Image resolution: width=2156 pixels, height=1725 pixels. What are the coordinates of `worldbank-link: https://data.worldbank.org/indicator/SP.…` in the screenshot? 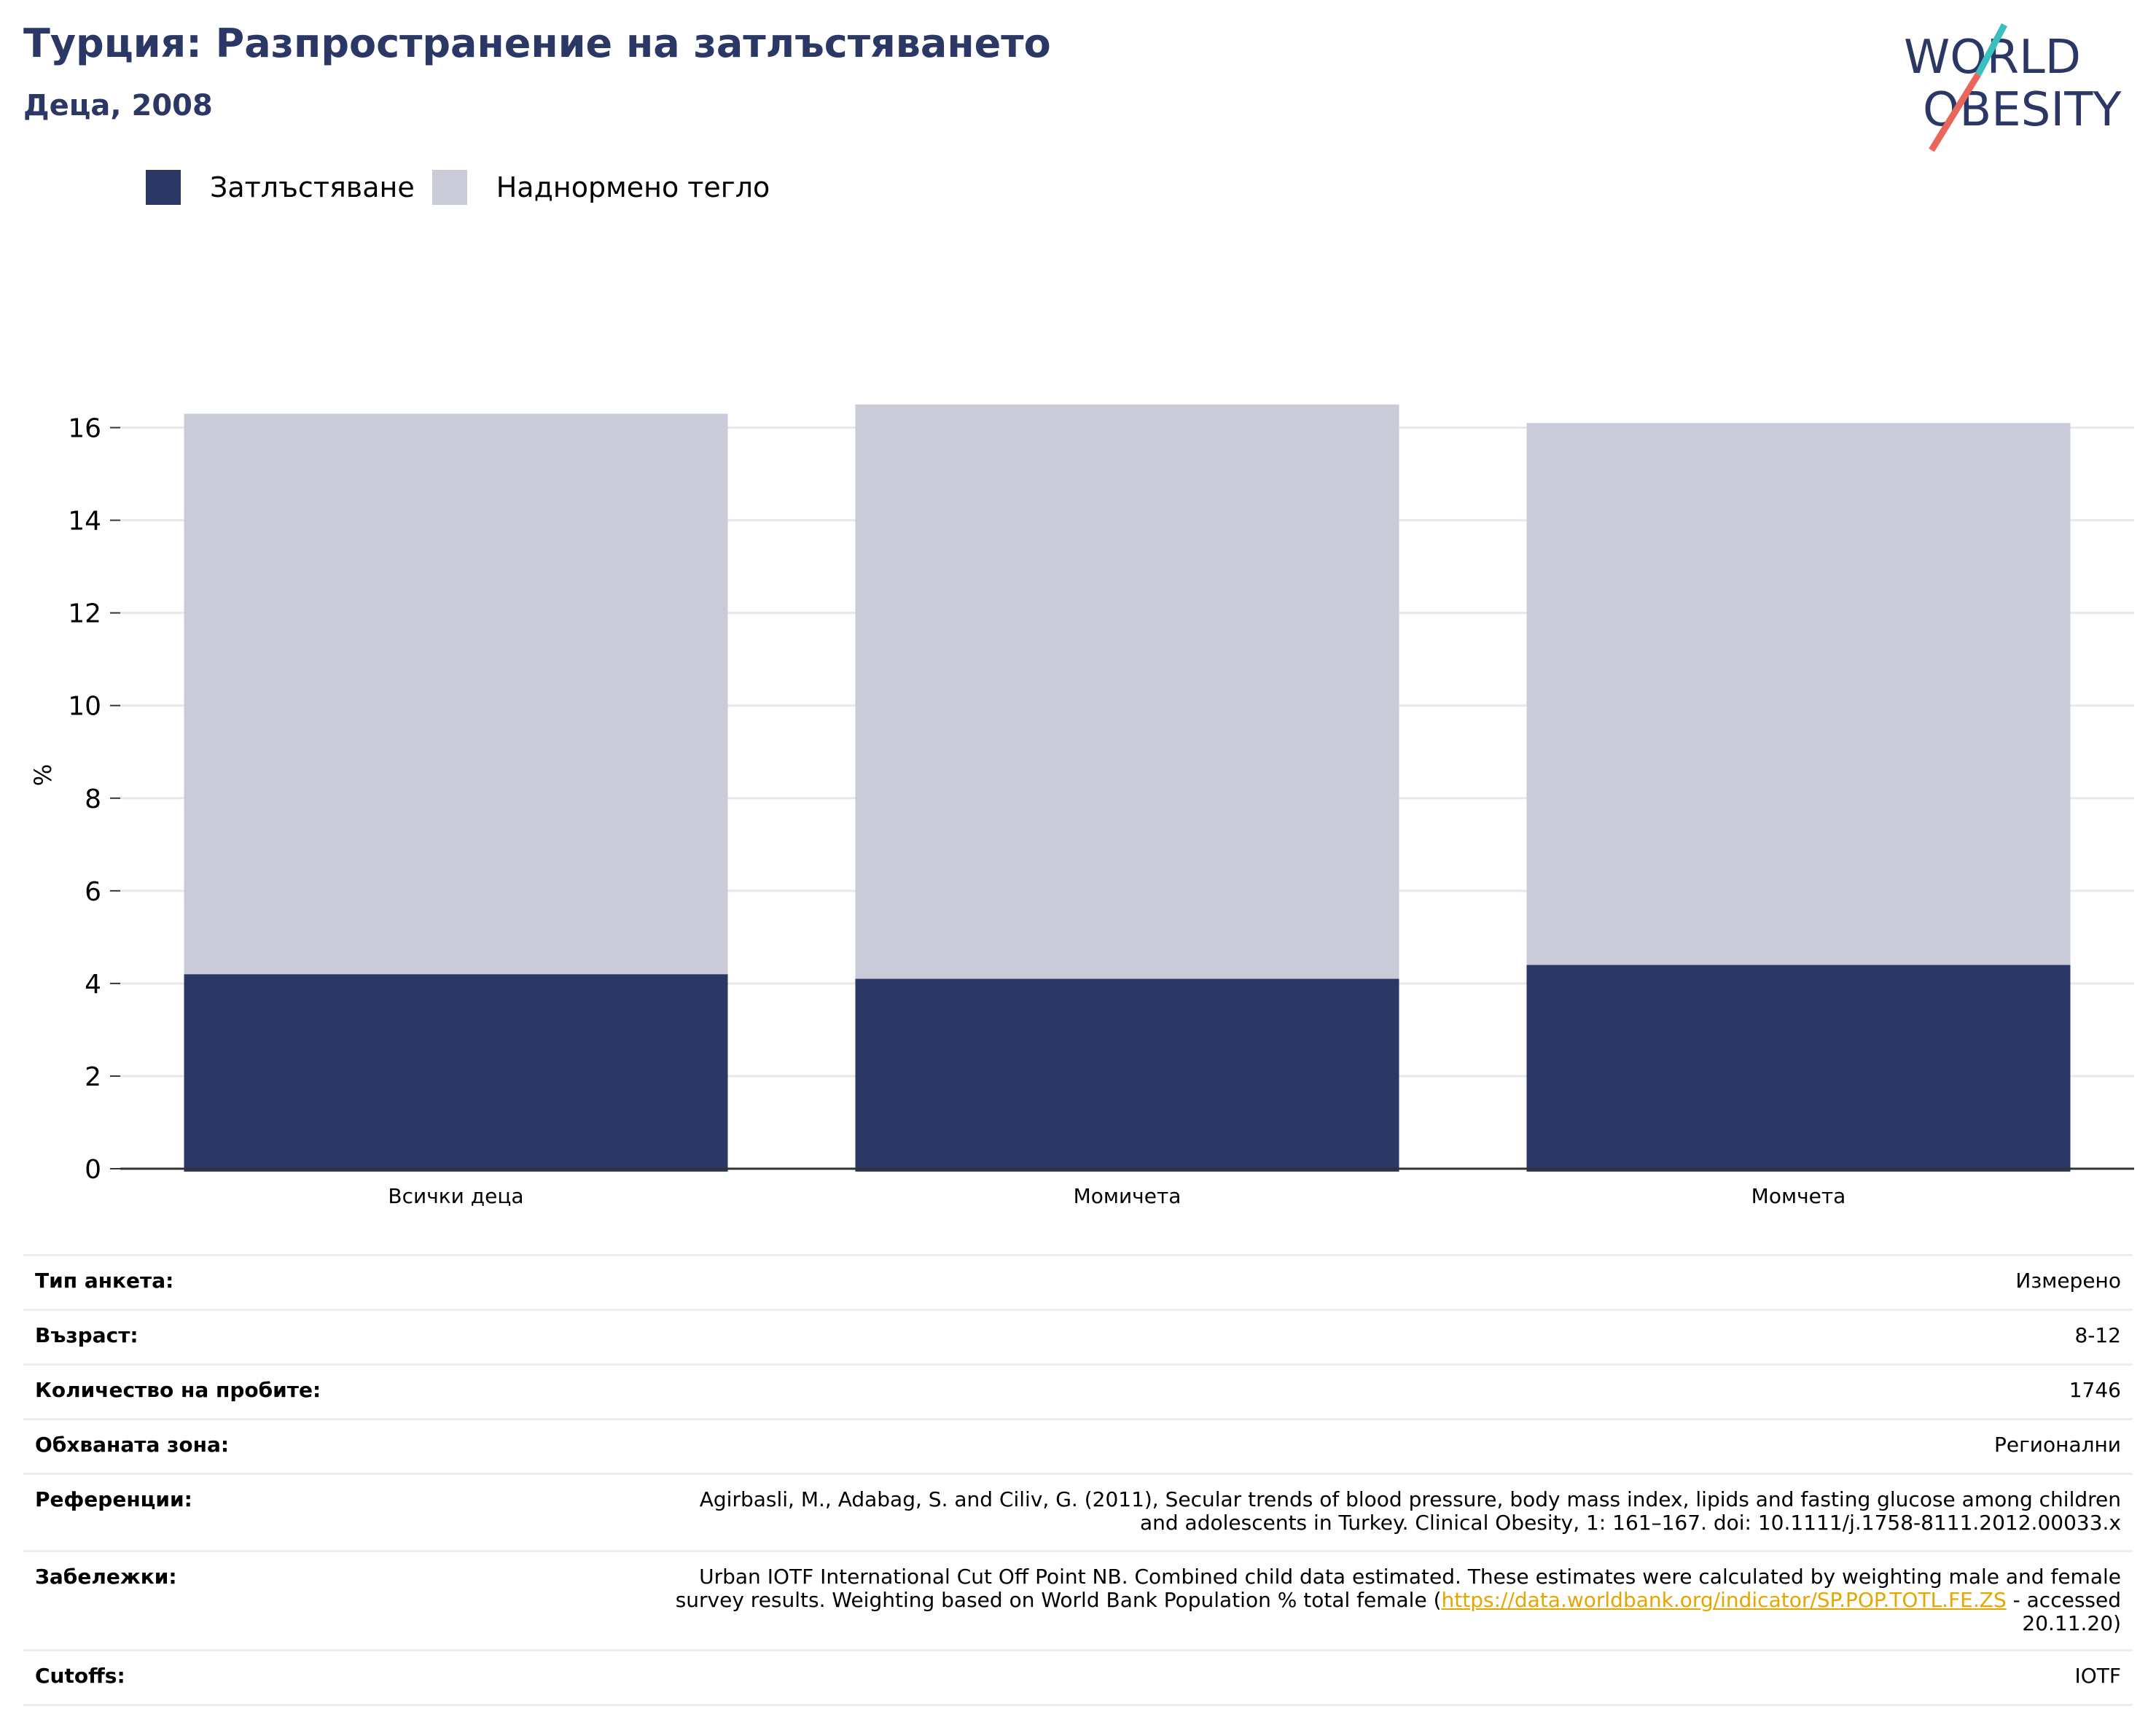 It's located at (1724, 1600).